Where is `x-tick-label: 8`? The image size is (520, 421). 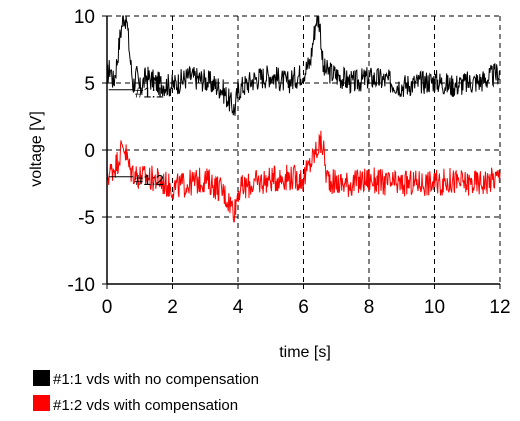
x-tick-label: 8 is located at coordinates (369, 307).